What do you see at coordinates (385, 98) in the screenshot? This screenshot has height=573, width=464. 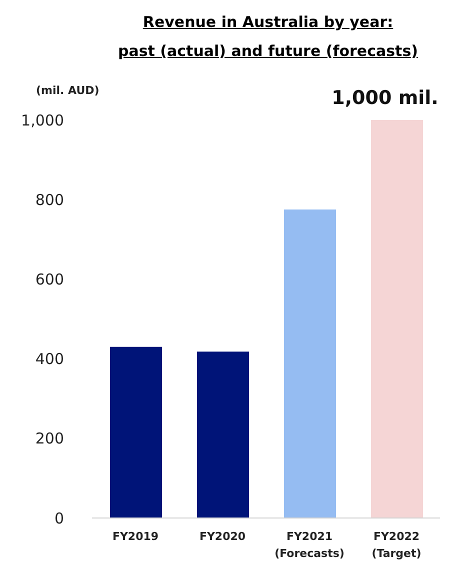 I see `annotation: 1,000 mil.` at bounding box center [385, 98].